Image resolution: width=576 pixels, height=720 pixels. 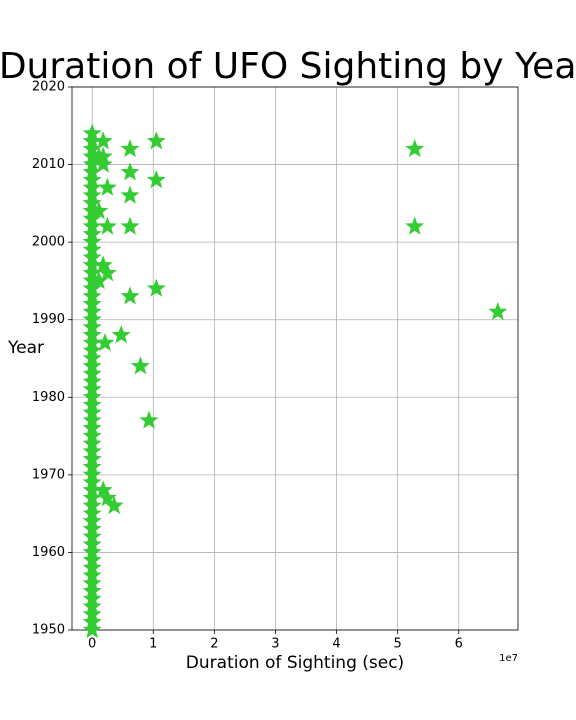 I want to click on y-tick-label: 1960, so click(x=48, y=552).